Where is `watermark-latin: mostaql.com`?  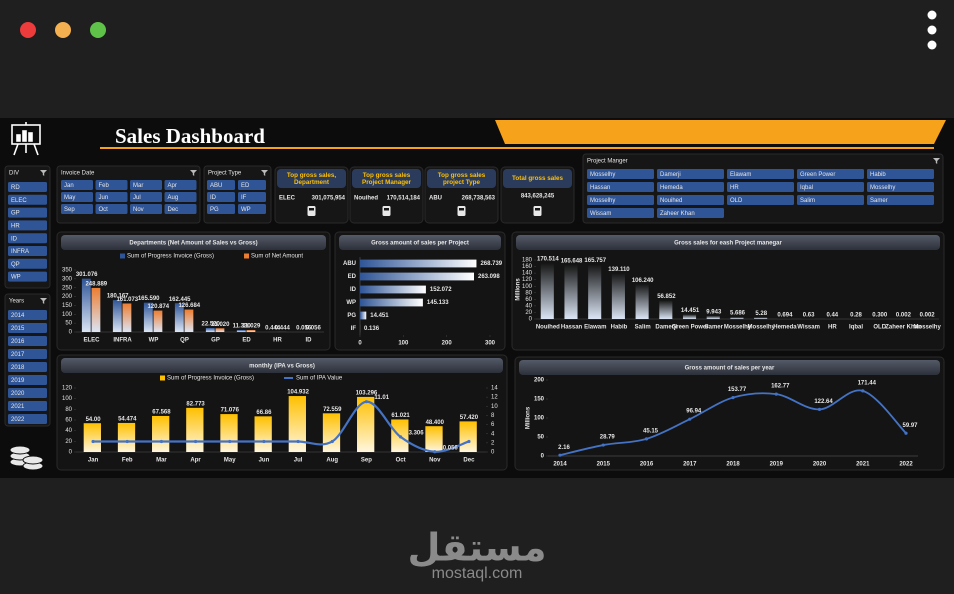 watermark-latin: mostaql.com is located at coordinates (477, 573).